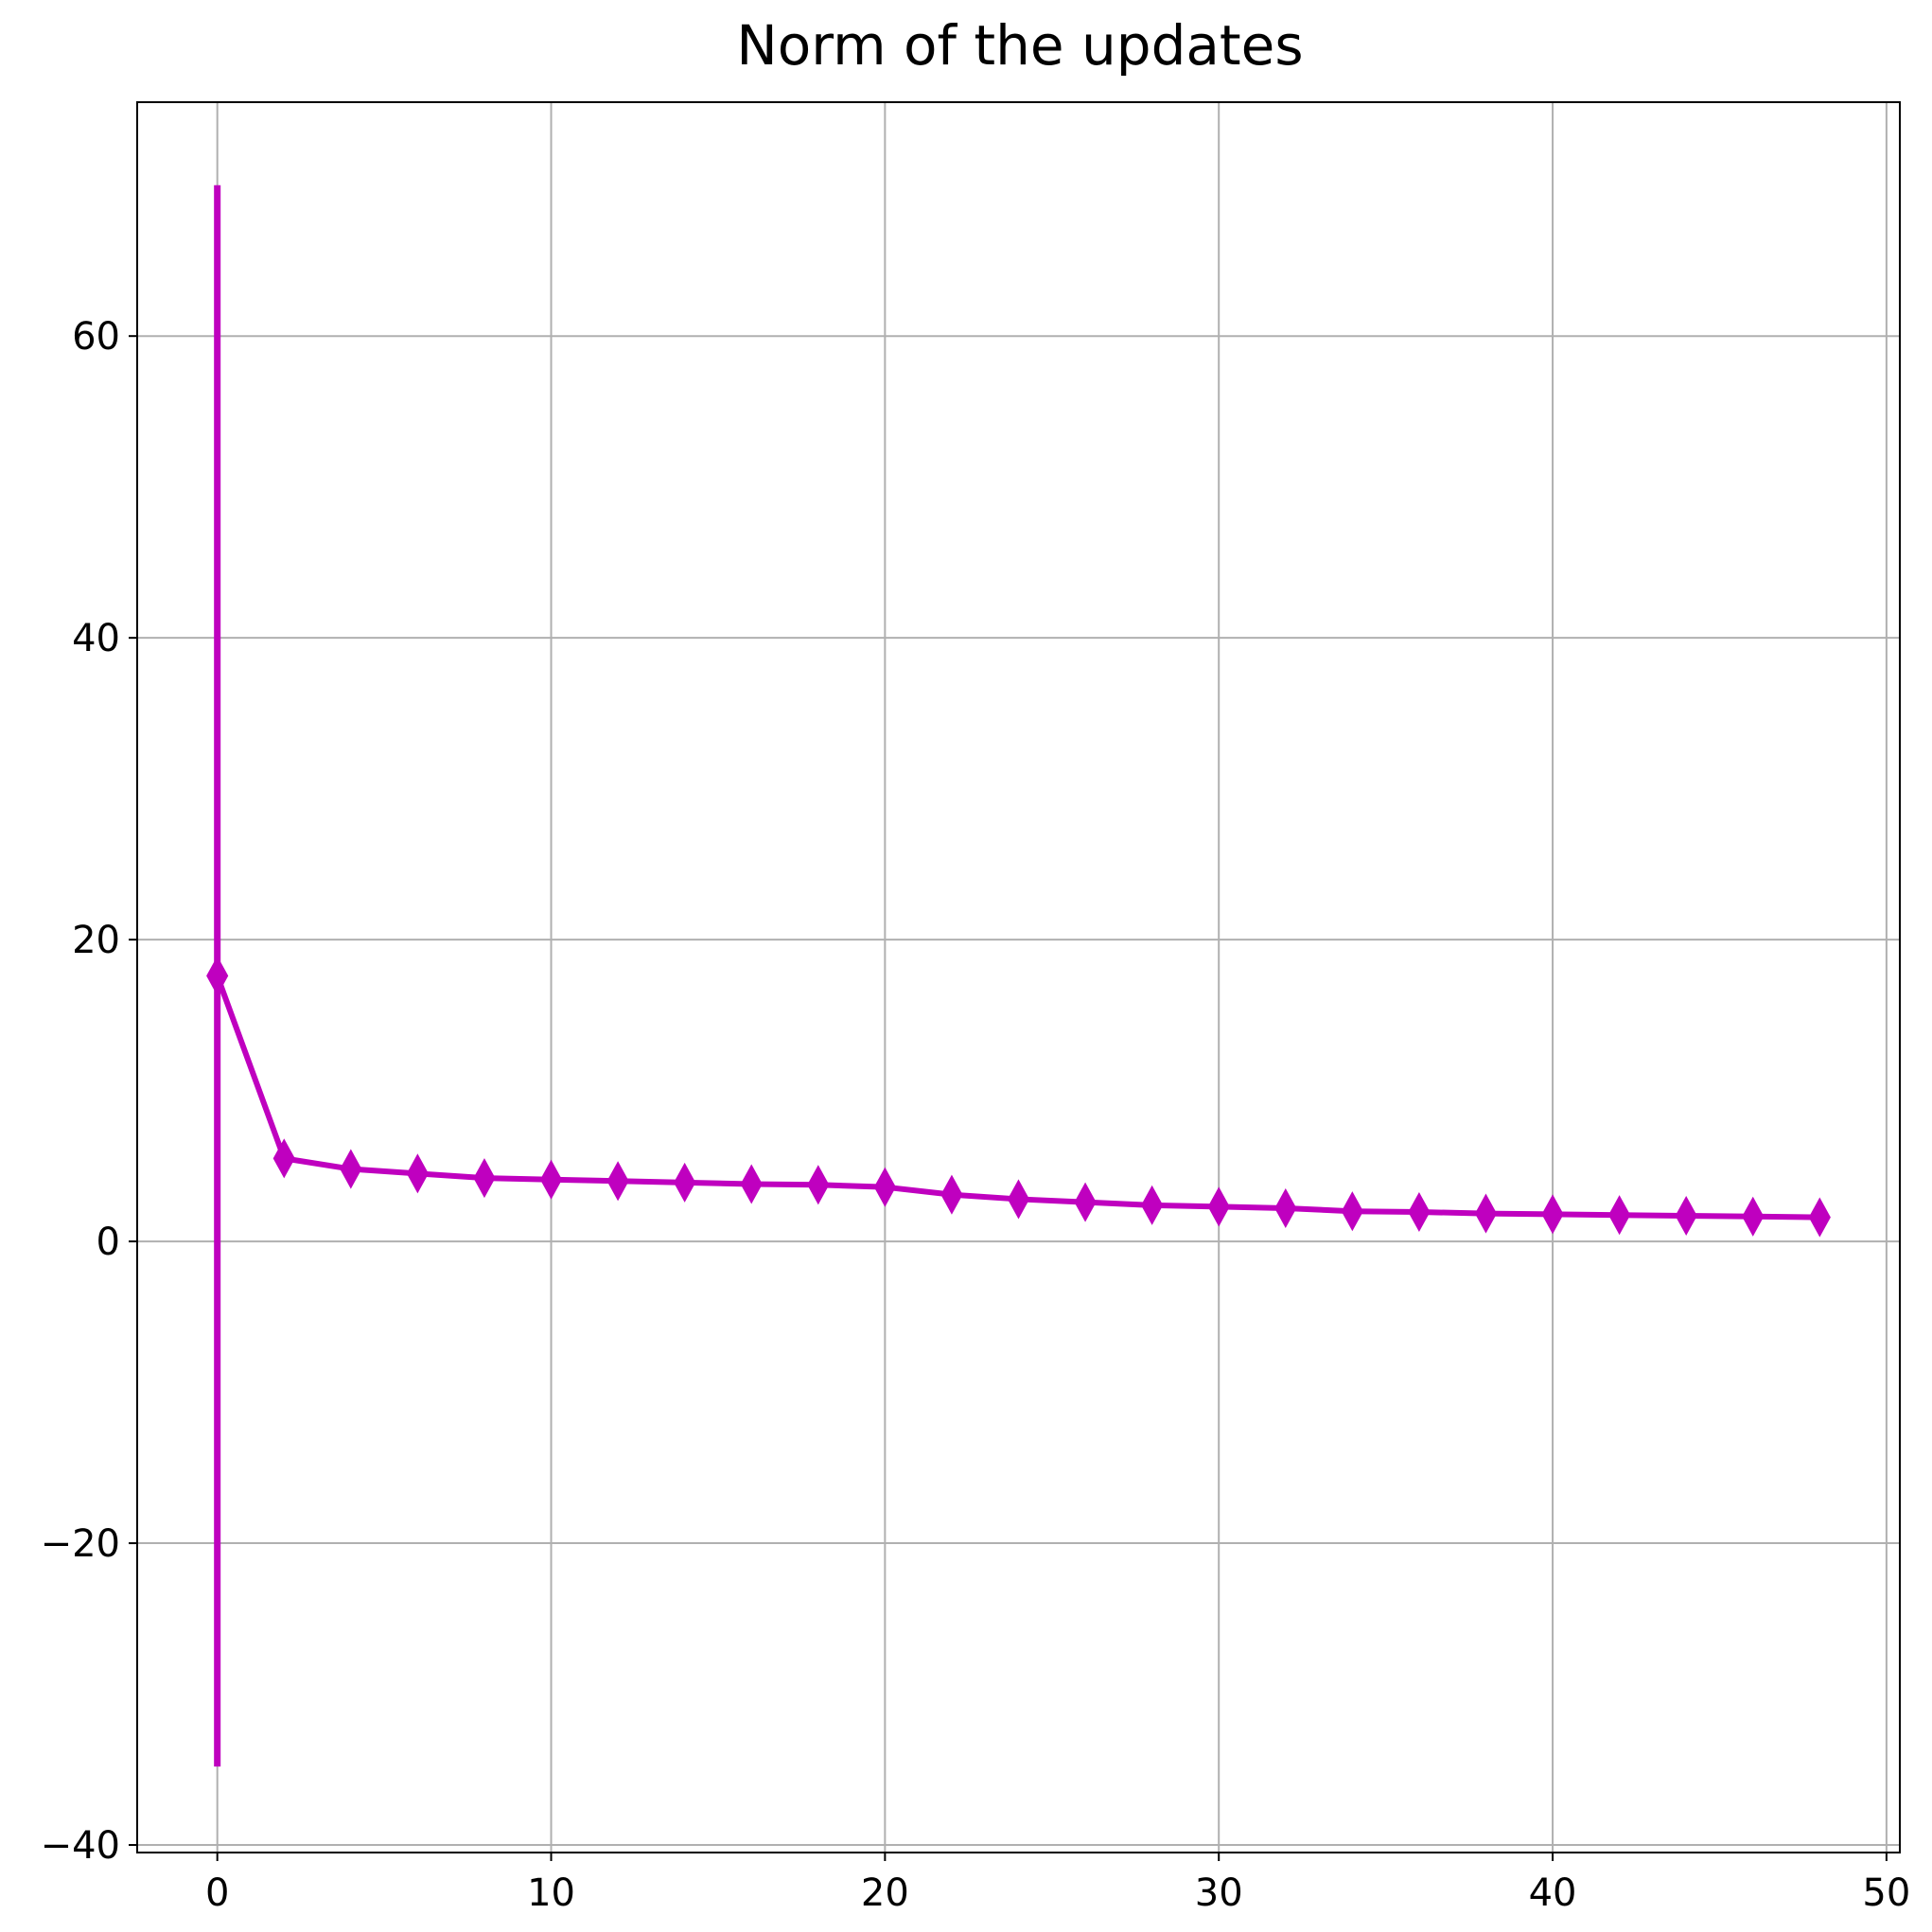  What do you see at coordinates (1553, 1893) in the screenshot?
I see `x-tick-label: 40` at bounding box center [1553, 1893].